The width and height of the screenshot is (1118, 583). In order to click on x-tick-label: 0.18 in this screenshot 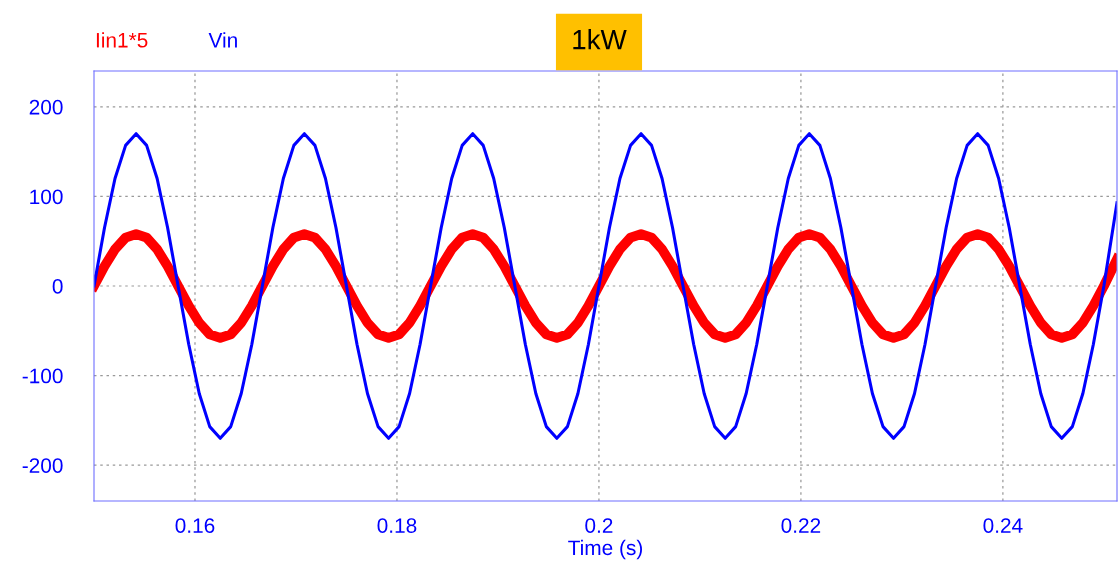, I will do `click(397, 525)`.